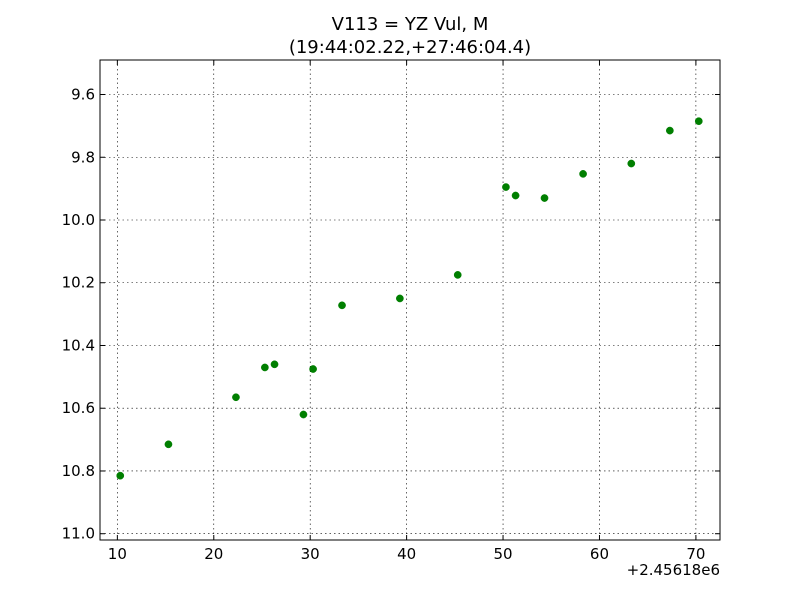 Image resolution: width=800 pixels, height=600 pixels. What do you see at coordinates (695, 554) in the screenshot?
I see `x-tick-label: 70` at bounding box center [695, 554].